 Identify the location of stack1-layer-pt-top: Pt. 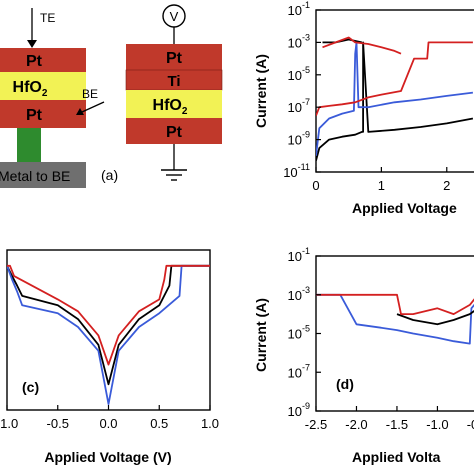
(34, 61).